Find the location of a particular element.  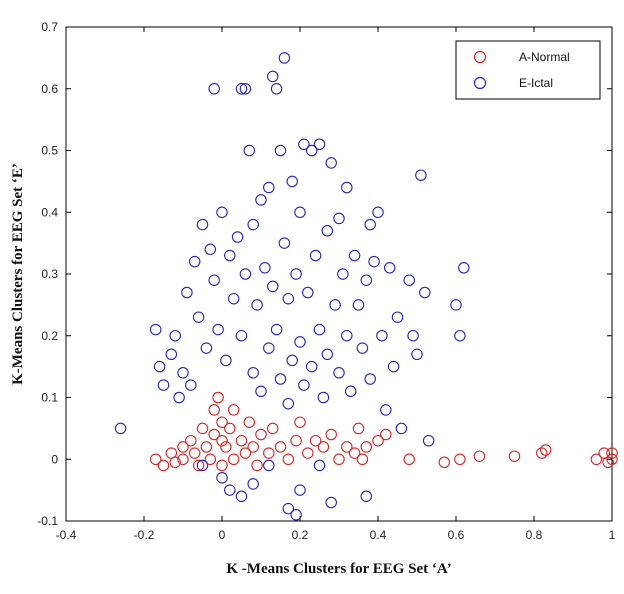

y-tick-label: 0 is located at coordinates (54, 459).